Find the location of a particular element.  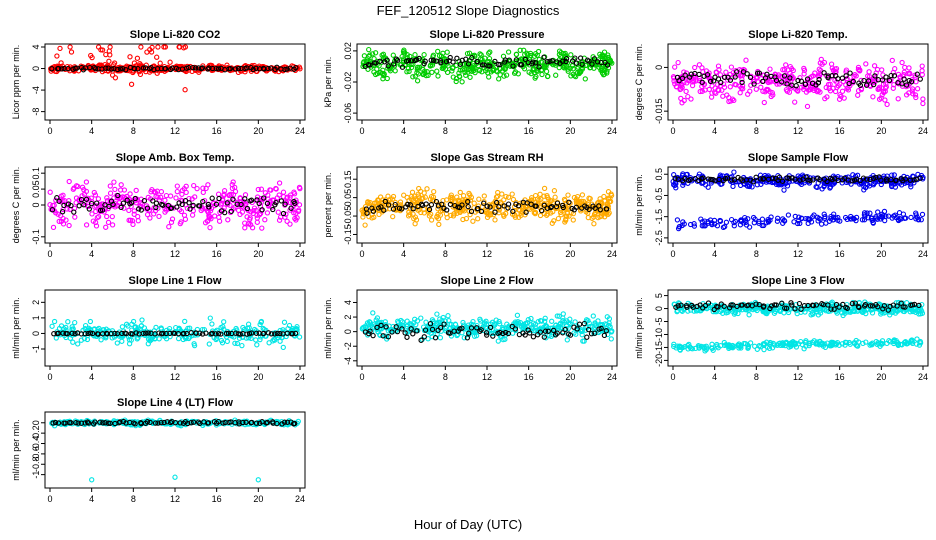

y-tick-label: -0.02 is located at coordinates (348, 82).